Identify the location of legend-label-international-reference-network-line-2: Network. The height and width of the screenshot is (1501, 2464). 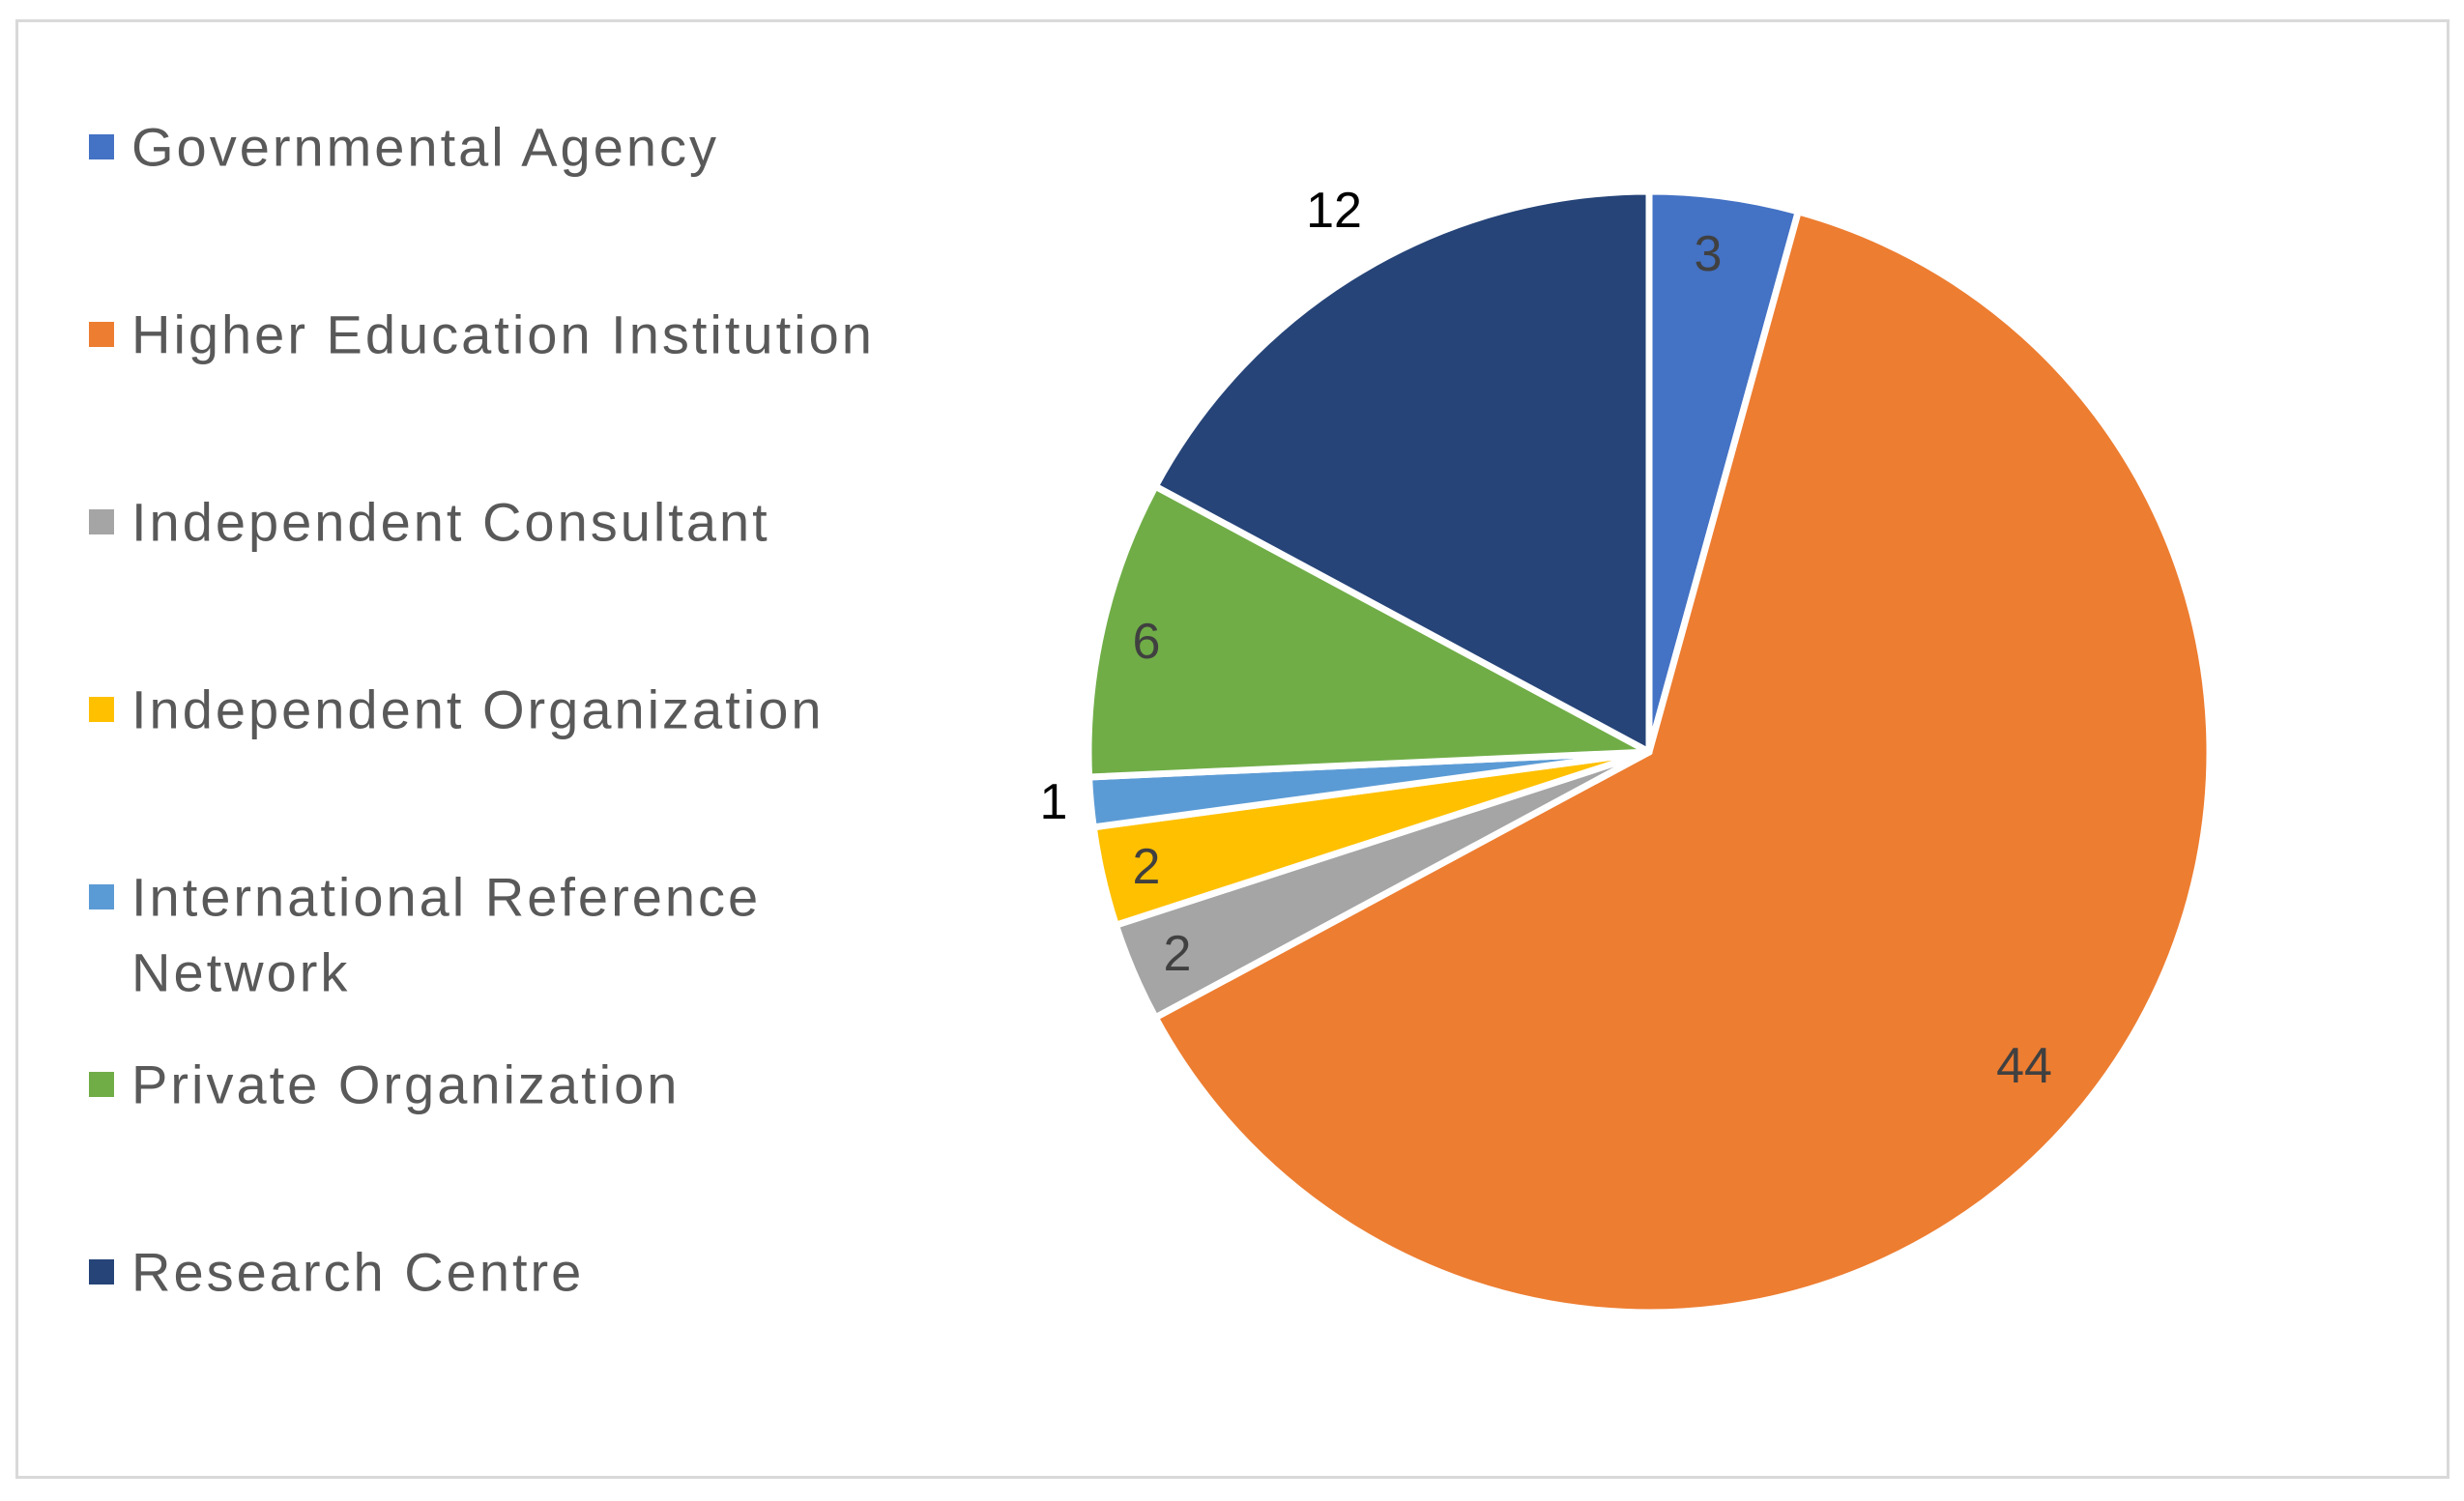
(241, 972).